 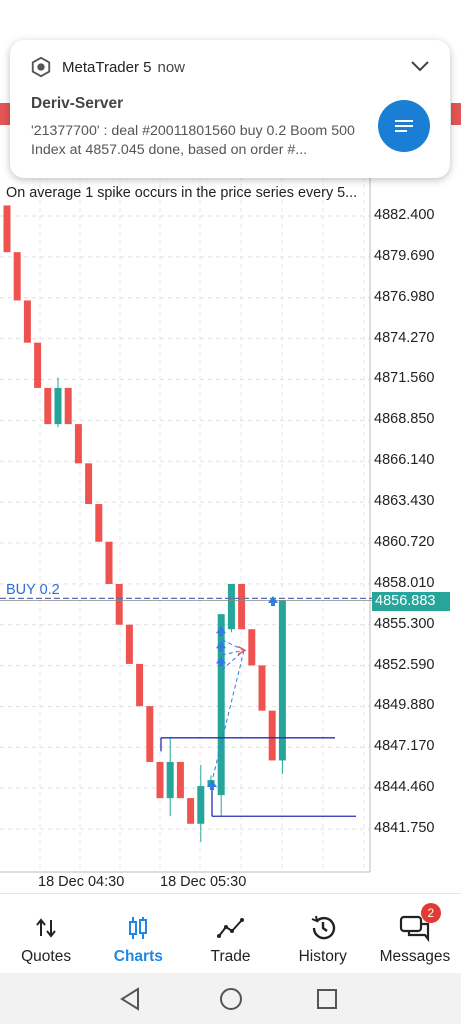 What do you see at coordinates (81, 882) in the screenshot?
I see `time-label-0430: 18 Dec 04:30` at bounding box center [81, 882].